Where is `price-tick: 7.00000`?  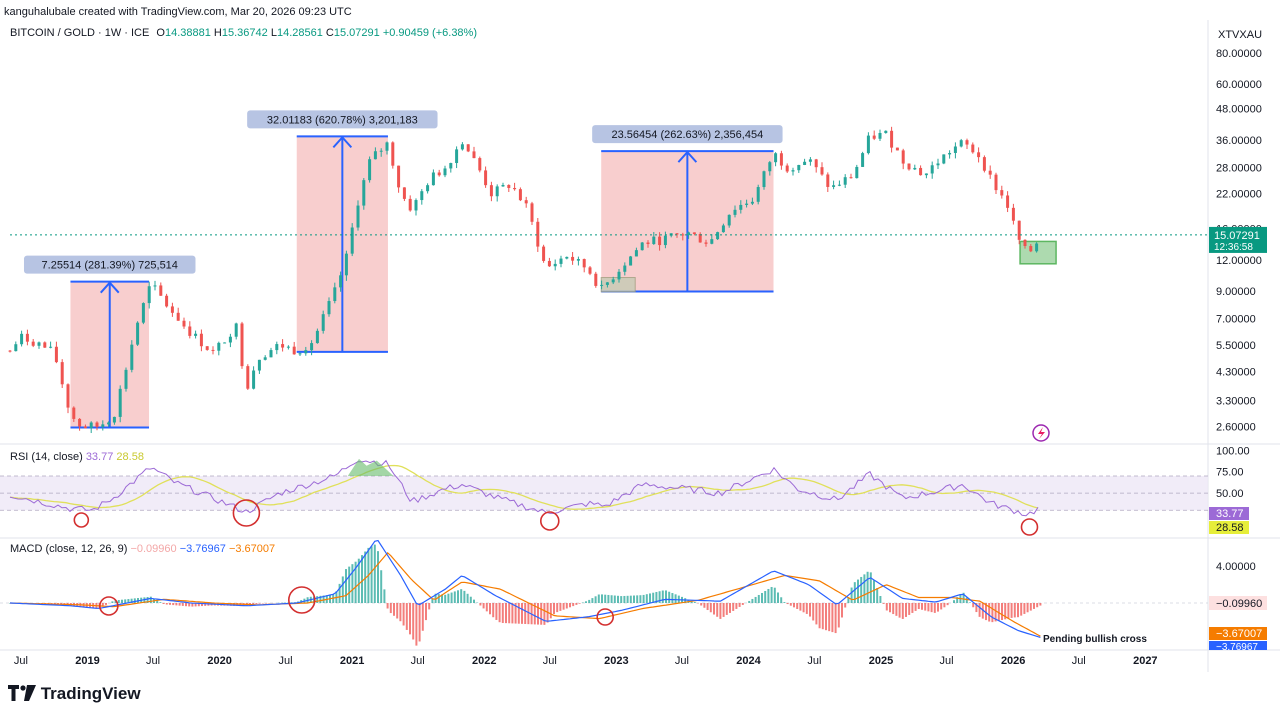
price-tick: 7.00000 is located at coordinates (1236, 320).